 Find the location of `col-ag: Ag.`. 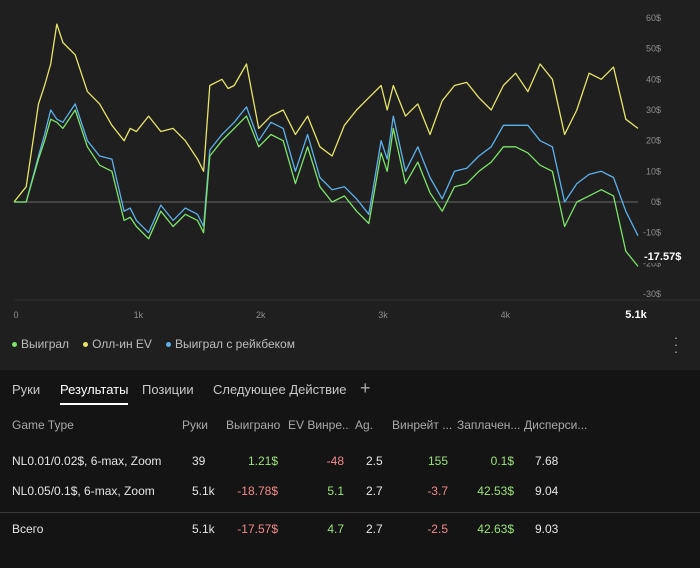

col-ag: Ag. is located at coordinates (364, 425).